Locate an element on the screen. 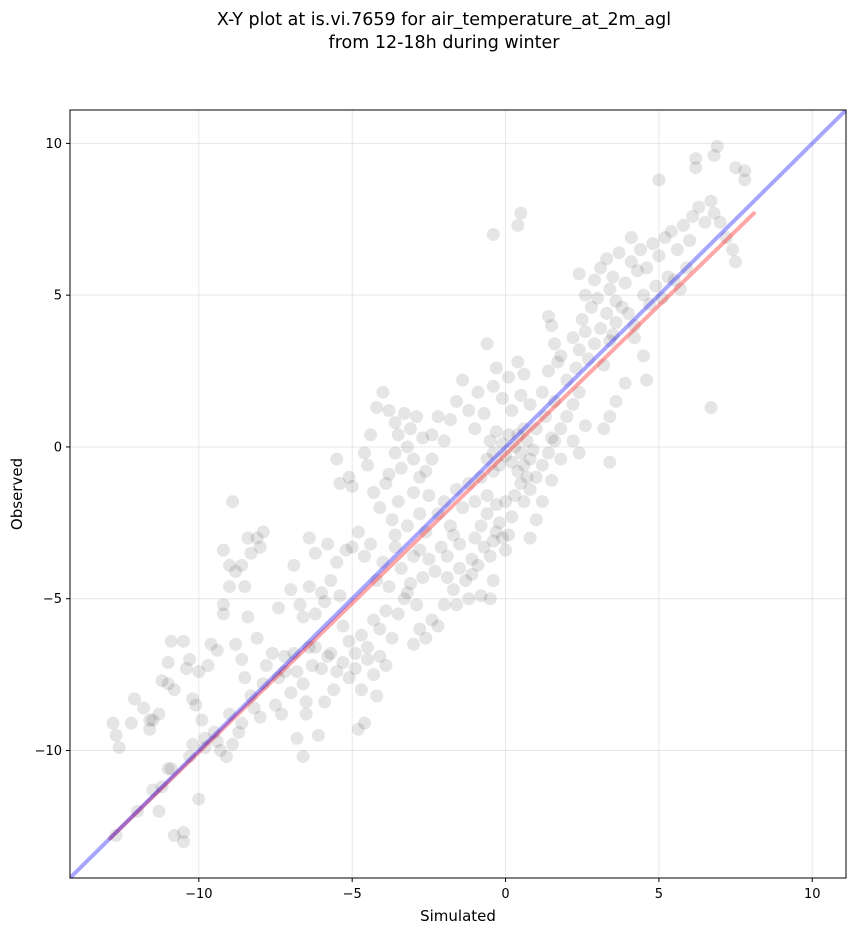 The image size is (854, 934). x-tick-label: −5 is located at coordinates (352, 894).